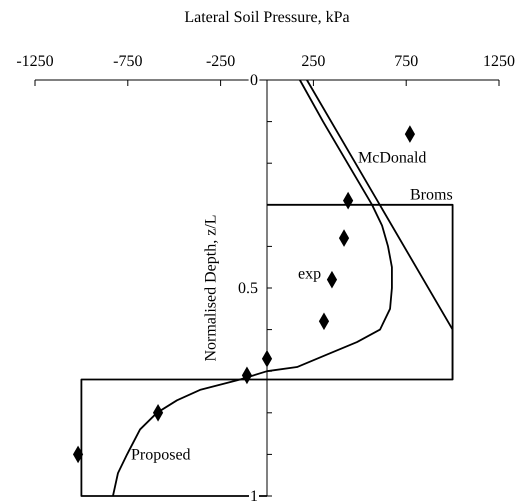 This screenshot has height=502, width=520. What do you see at coordinates (406, 61) in the screenshot?
I see `x-tick-label: 750` at bounding box center [406, 61].